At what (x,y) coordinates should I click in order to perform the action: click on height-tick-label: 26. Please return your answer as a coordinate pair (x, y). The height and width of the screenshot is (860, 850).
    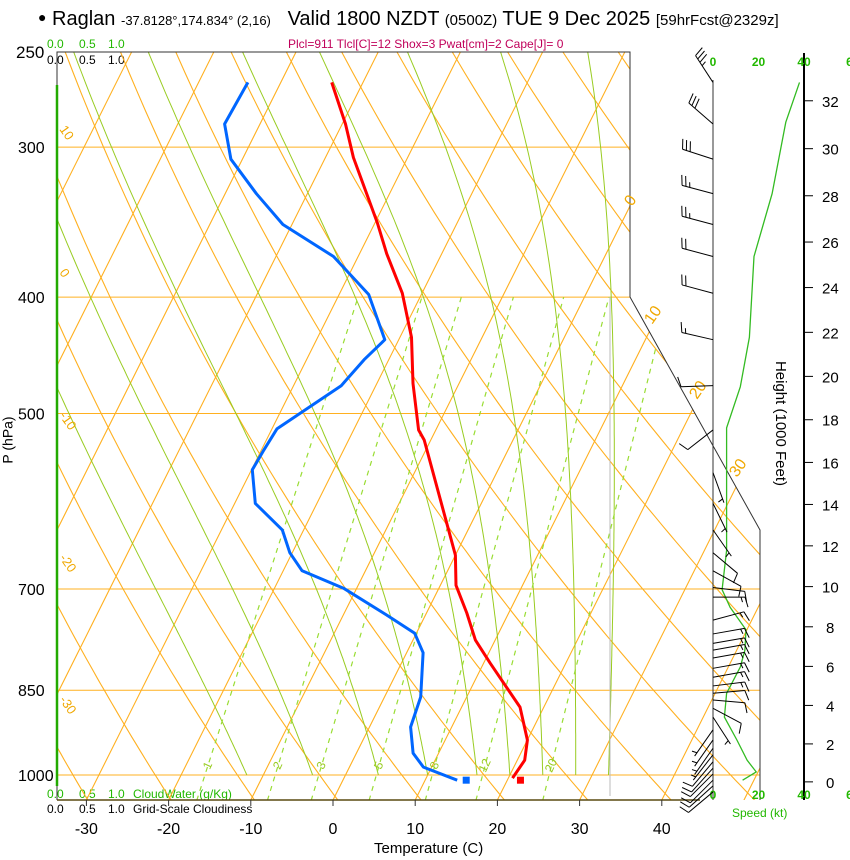
    Looking at the image, I should click on (830, 243).